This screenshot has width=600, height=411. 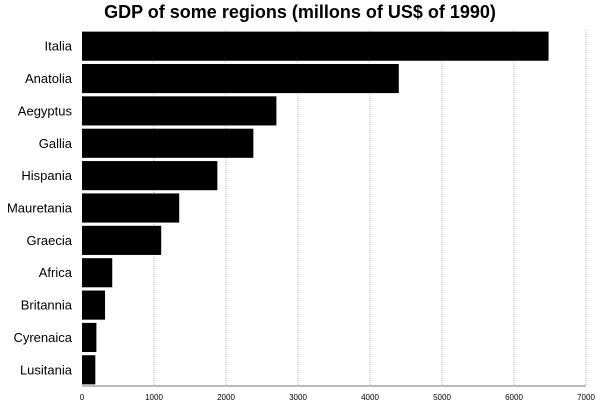 What do you see at coordinates (370, 397) in the screenshot?
I see `x-tick-label-4000: 4000` at bounding box center [370, 397].